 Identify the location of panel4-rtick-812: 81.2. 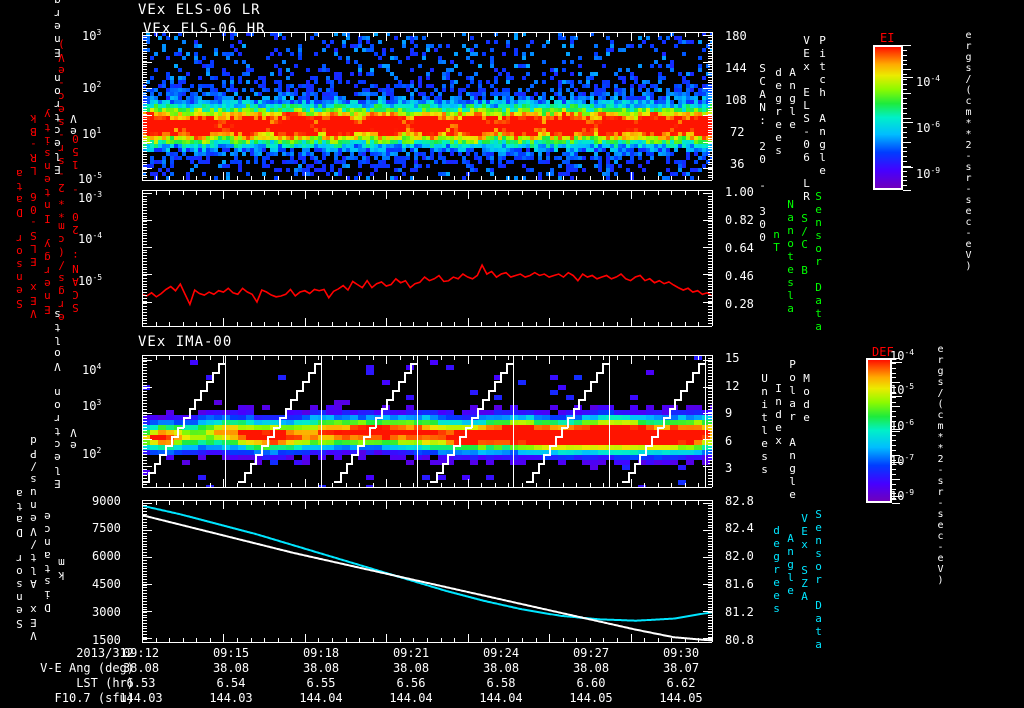
(739, 612).